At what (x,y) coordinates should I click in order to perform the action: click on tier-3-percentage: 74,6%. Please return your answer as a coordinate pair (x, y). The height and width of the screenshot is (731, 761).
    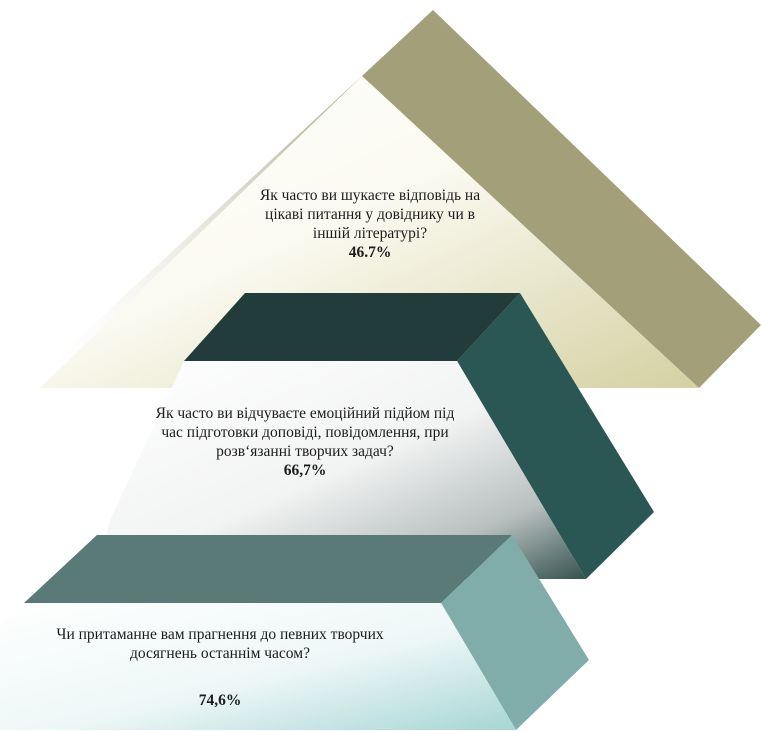
    Looking at the image, I should click on (220, 700).